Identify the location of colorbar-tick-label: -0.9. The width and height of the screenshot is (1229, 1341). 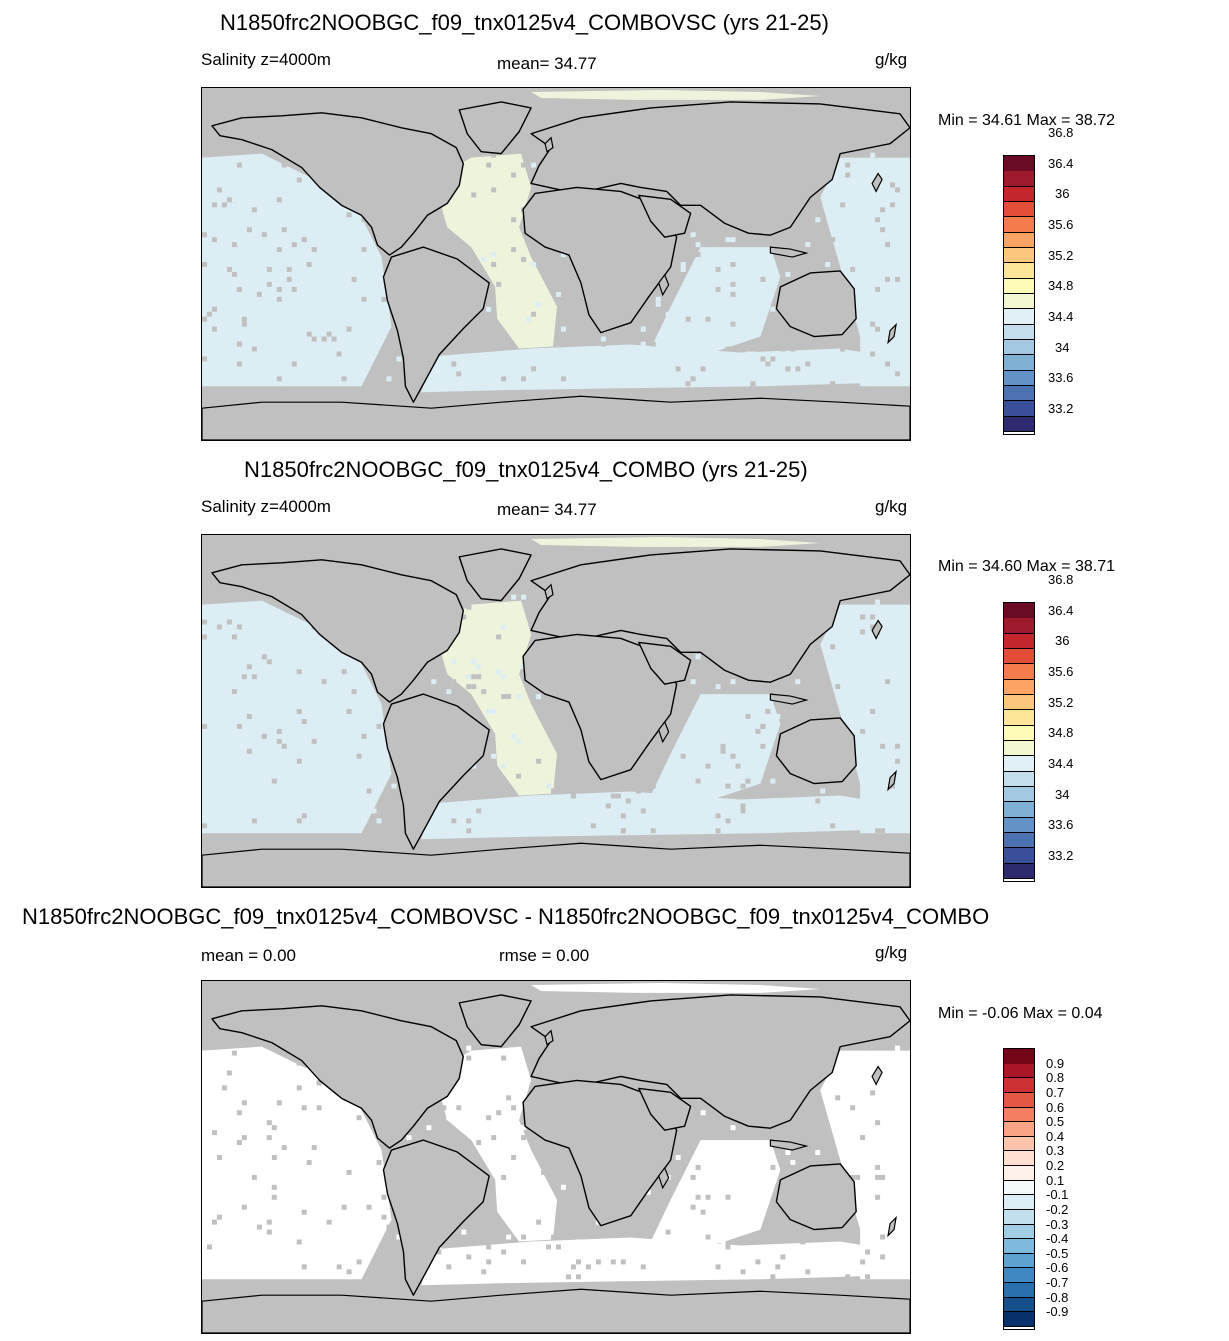
(1057, 1312).